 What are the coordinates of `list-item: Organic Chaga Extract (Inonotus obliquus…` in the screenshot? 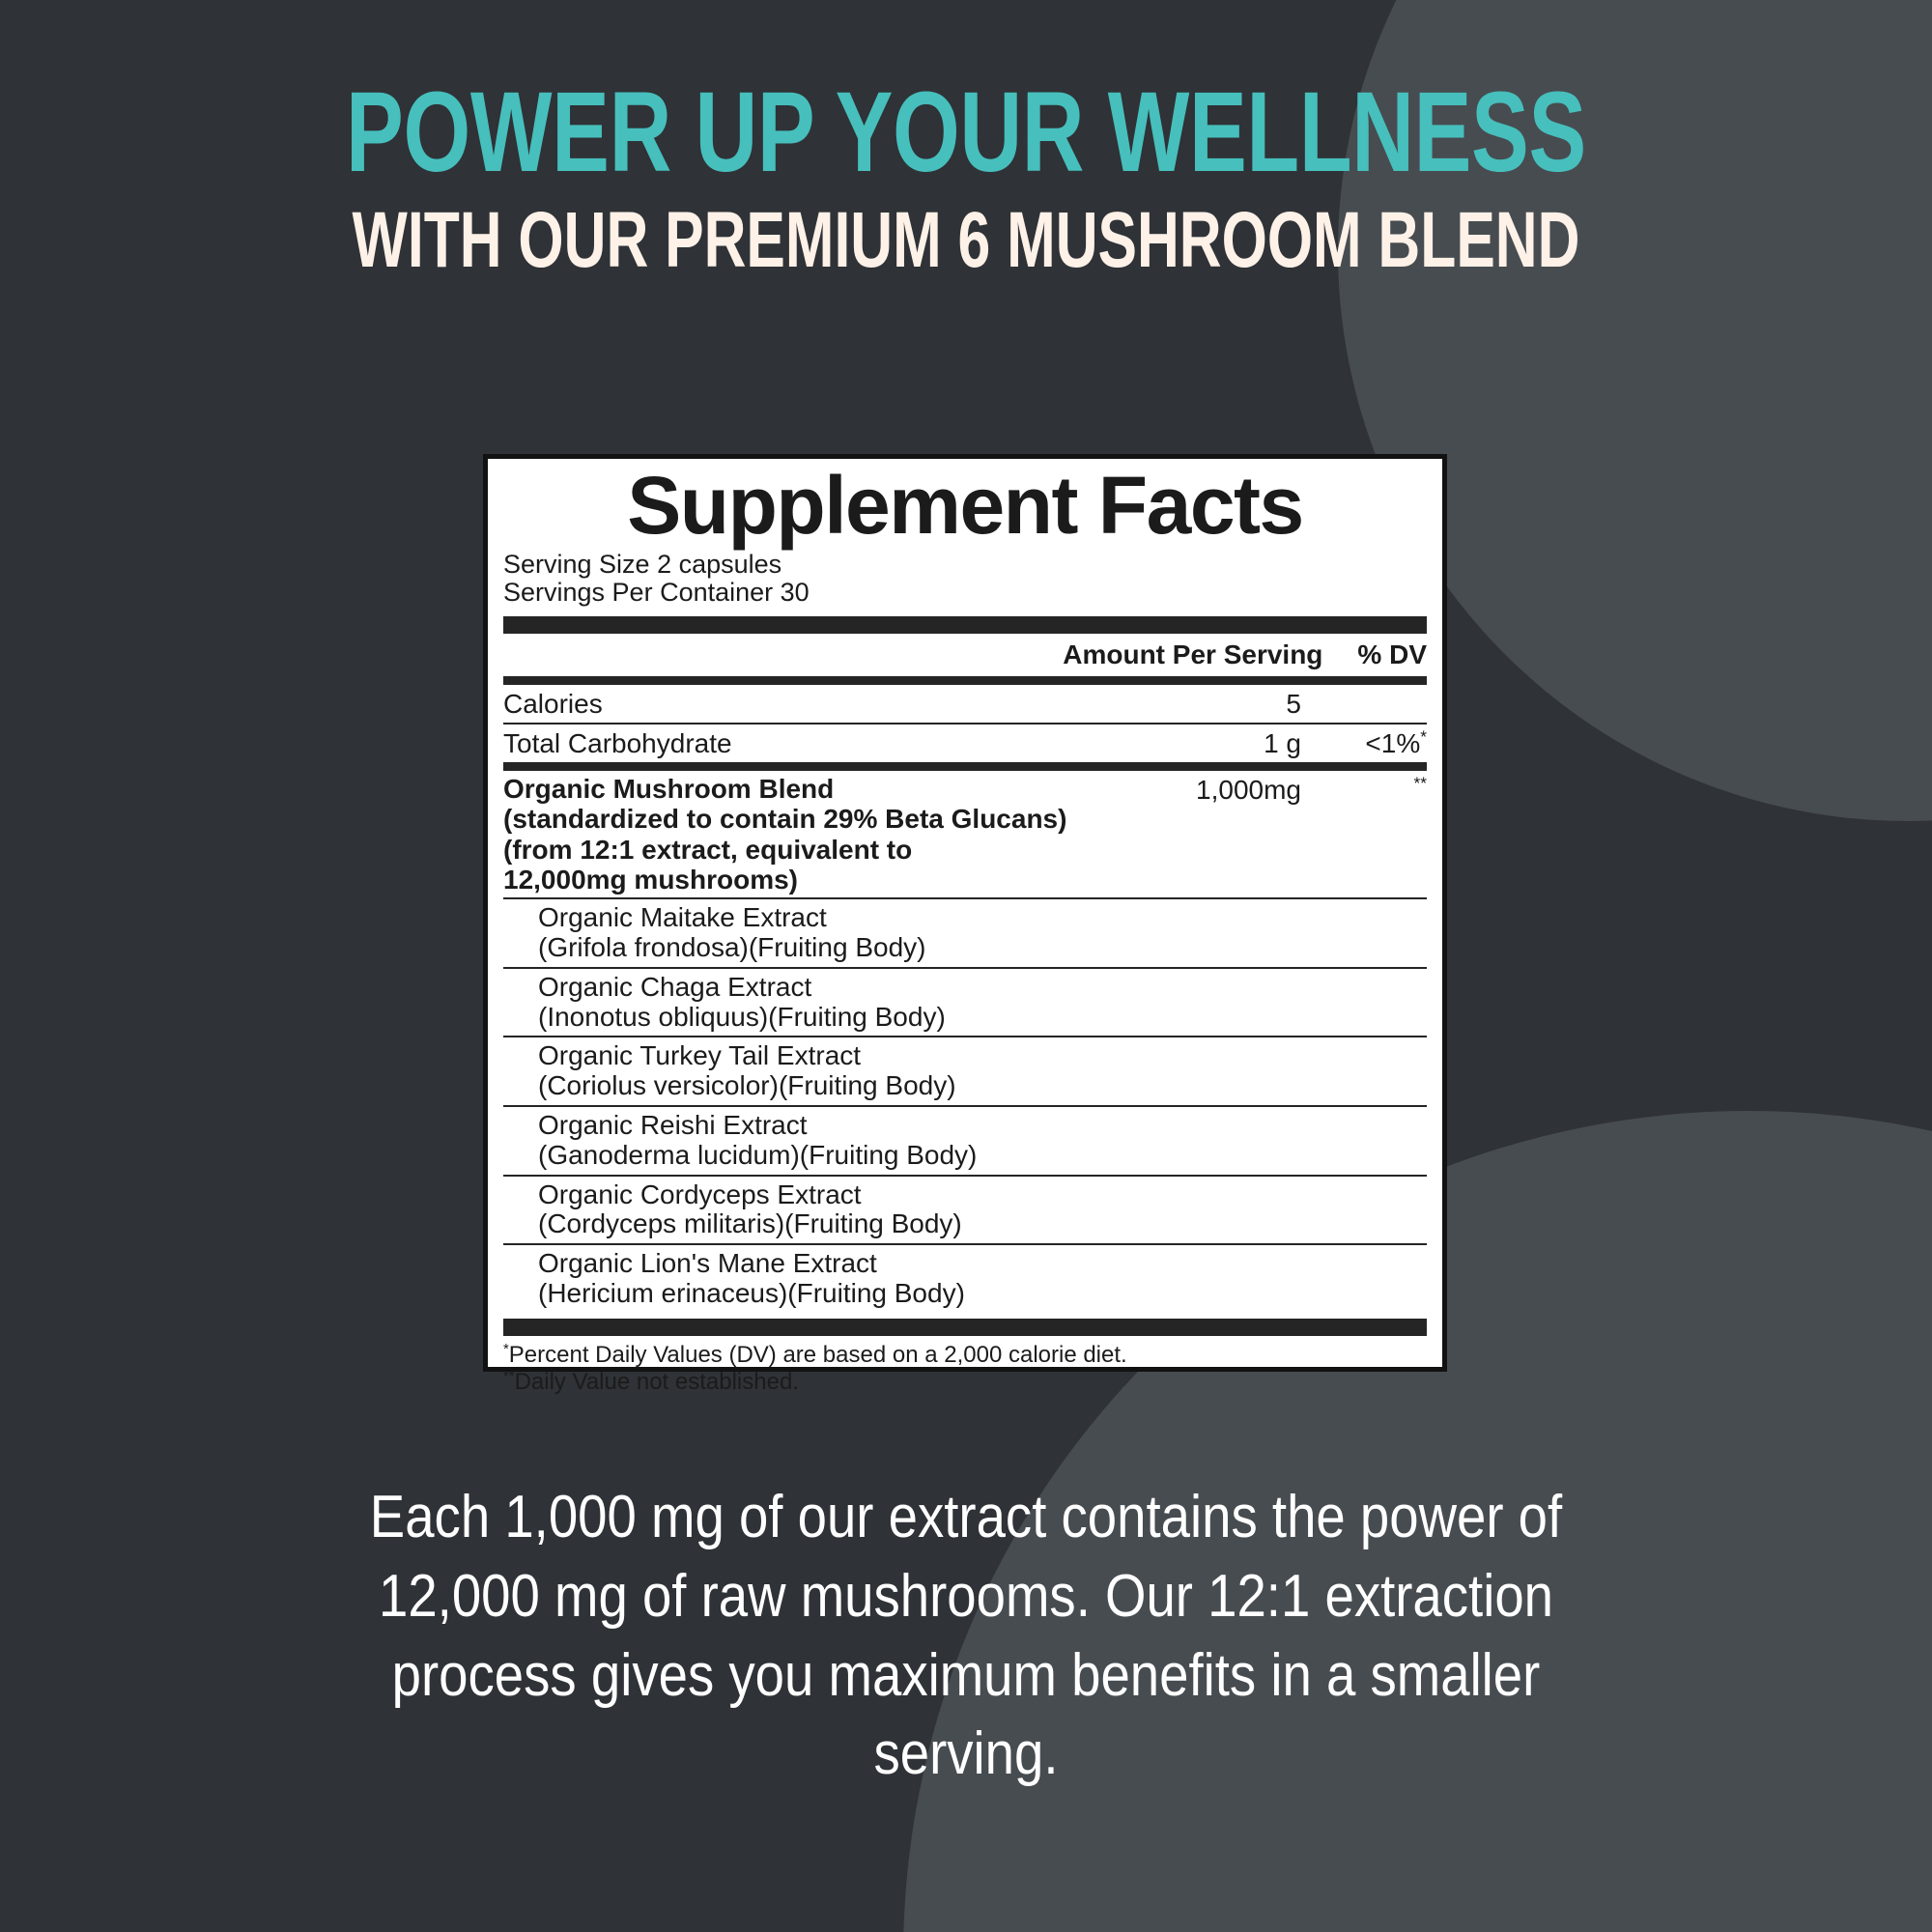 It's located at (965, 1003).